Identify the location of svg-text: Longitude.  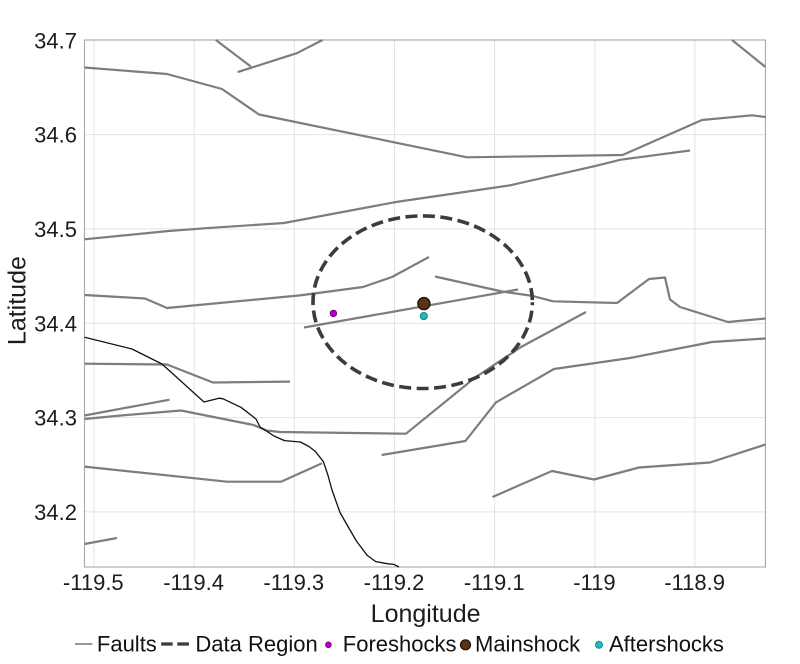
(426, 614).